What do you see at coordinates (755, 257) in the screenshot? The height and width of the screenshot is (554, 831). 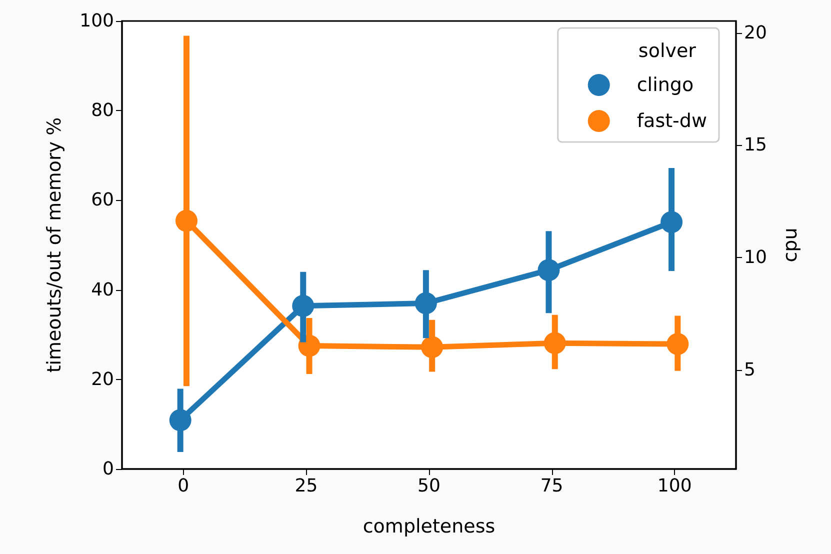 I see `y2-tick-label: 10` at bounding box center [755, 257].